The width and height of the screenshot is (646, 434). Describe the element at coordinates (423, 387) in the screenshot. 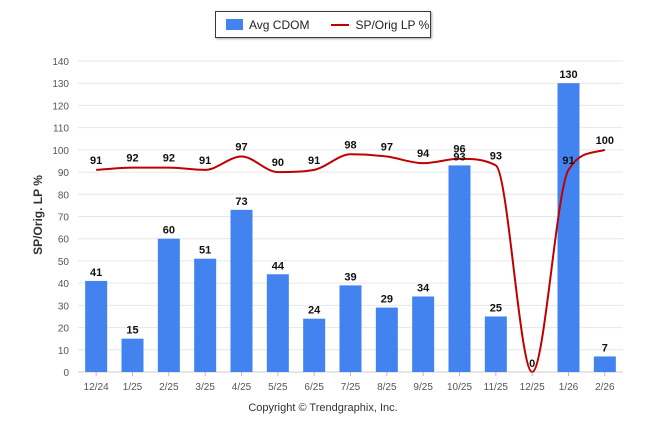

I see `x-tick-label: 9/25` at that location.